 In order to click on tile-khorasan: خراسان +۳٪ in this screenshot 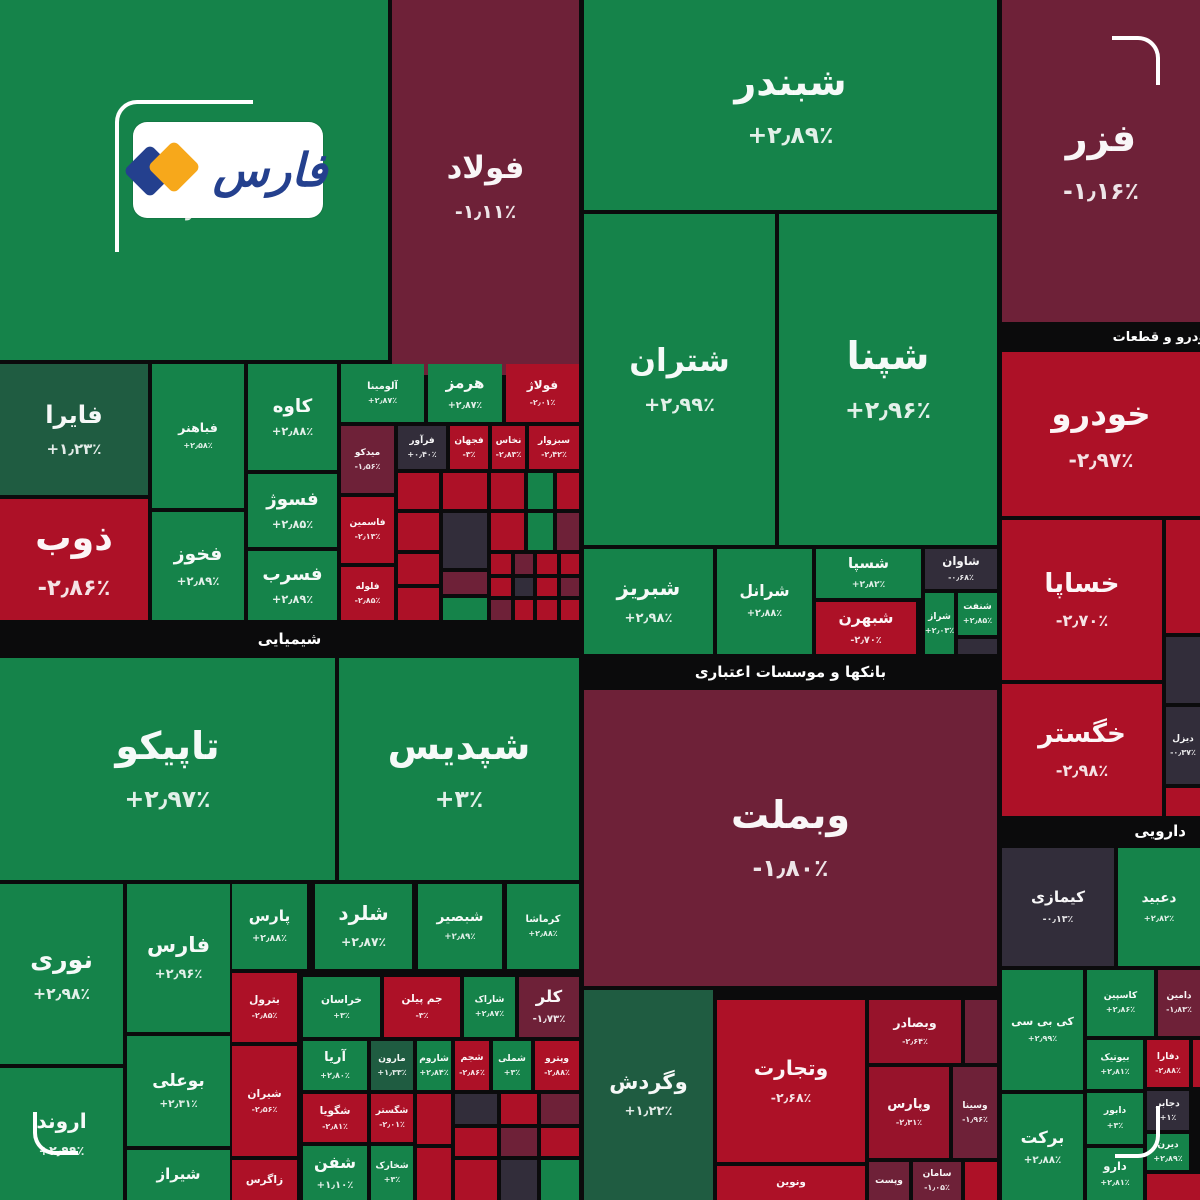, I will do `click(341, 1007)`.